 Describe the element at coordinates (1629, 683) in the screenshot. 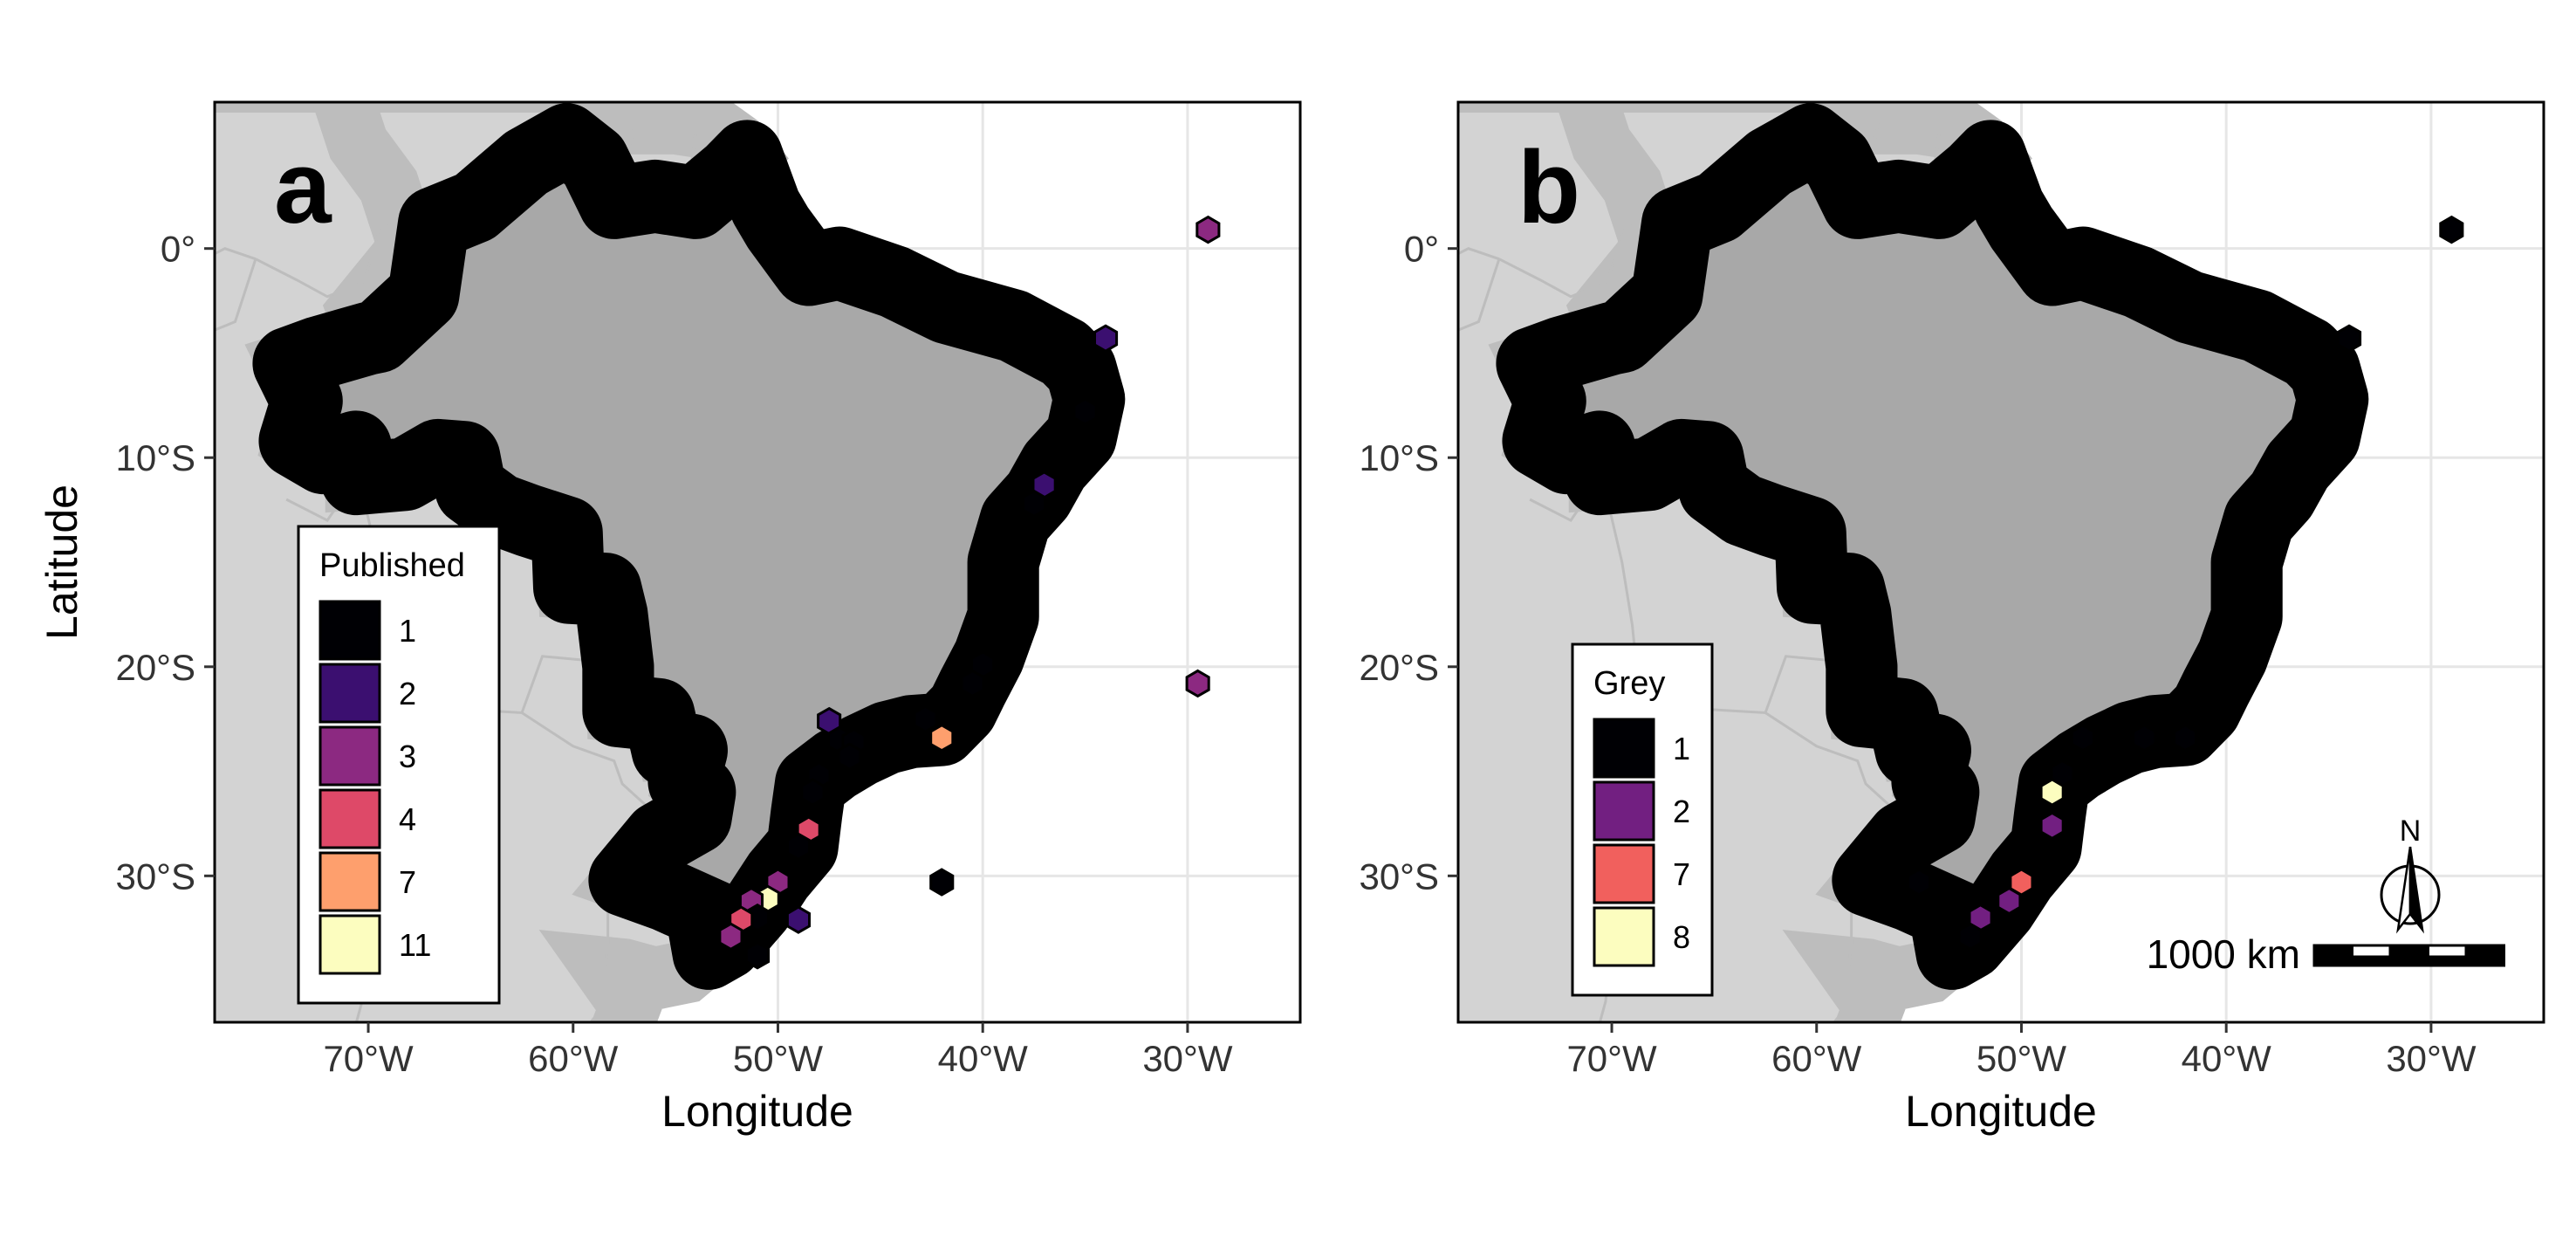

I see `legend-title: Grey` at that location.